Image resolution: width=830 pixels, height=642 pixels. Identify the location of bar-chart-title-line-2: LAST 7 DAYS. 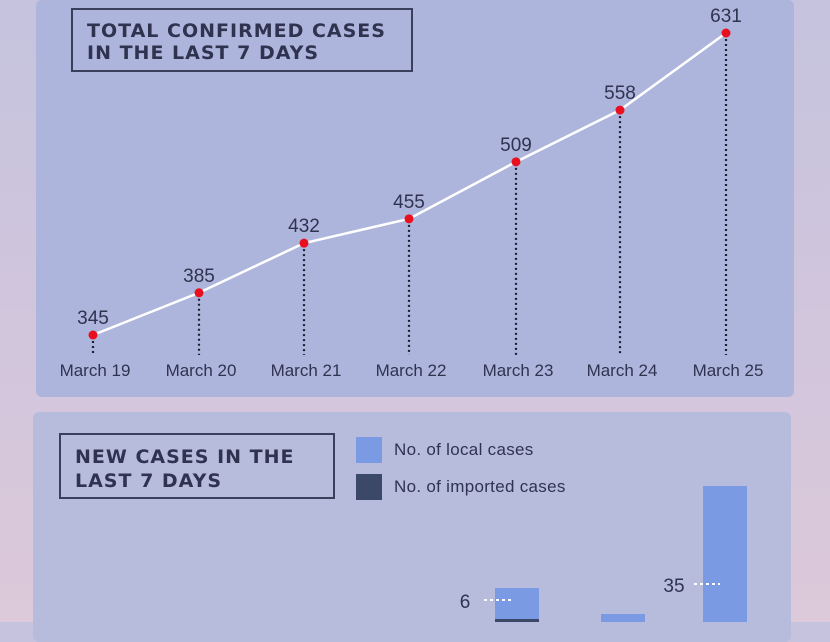
(149, 481).